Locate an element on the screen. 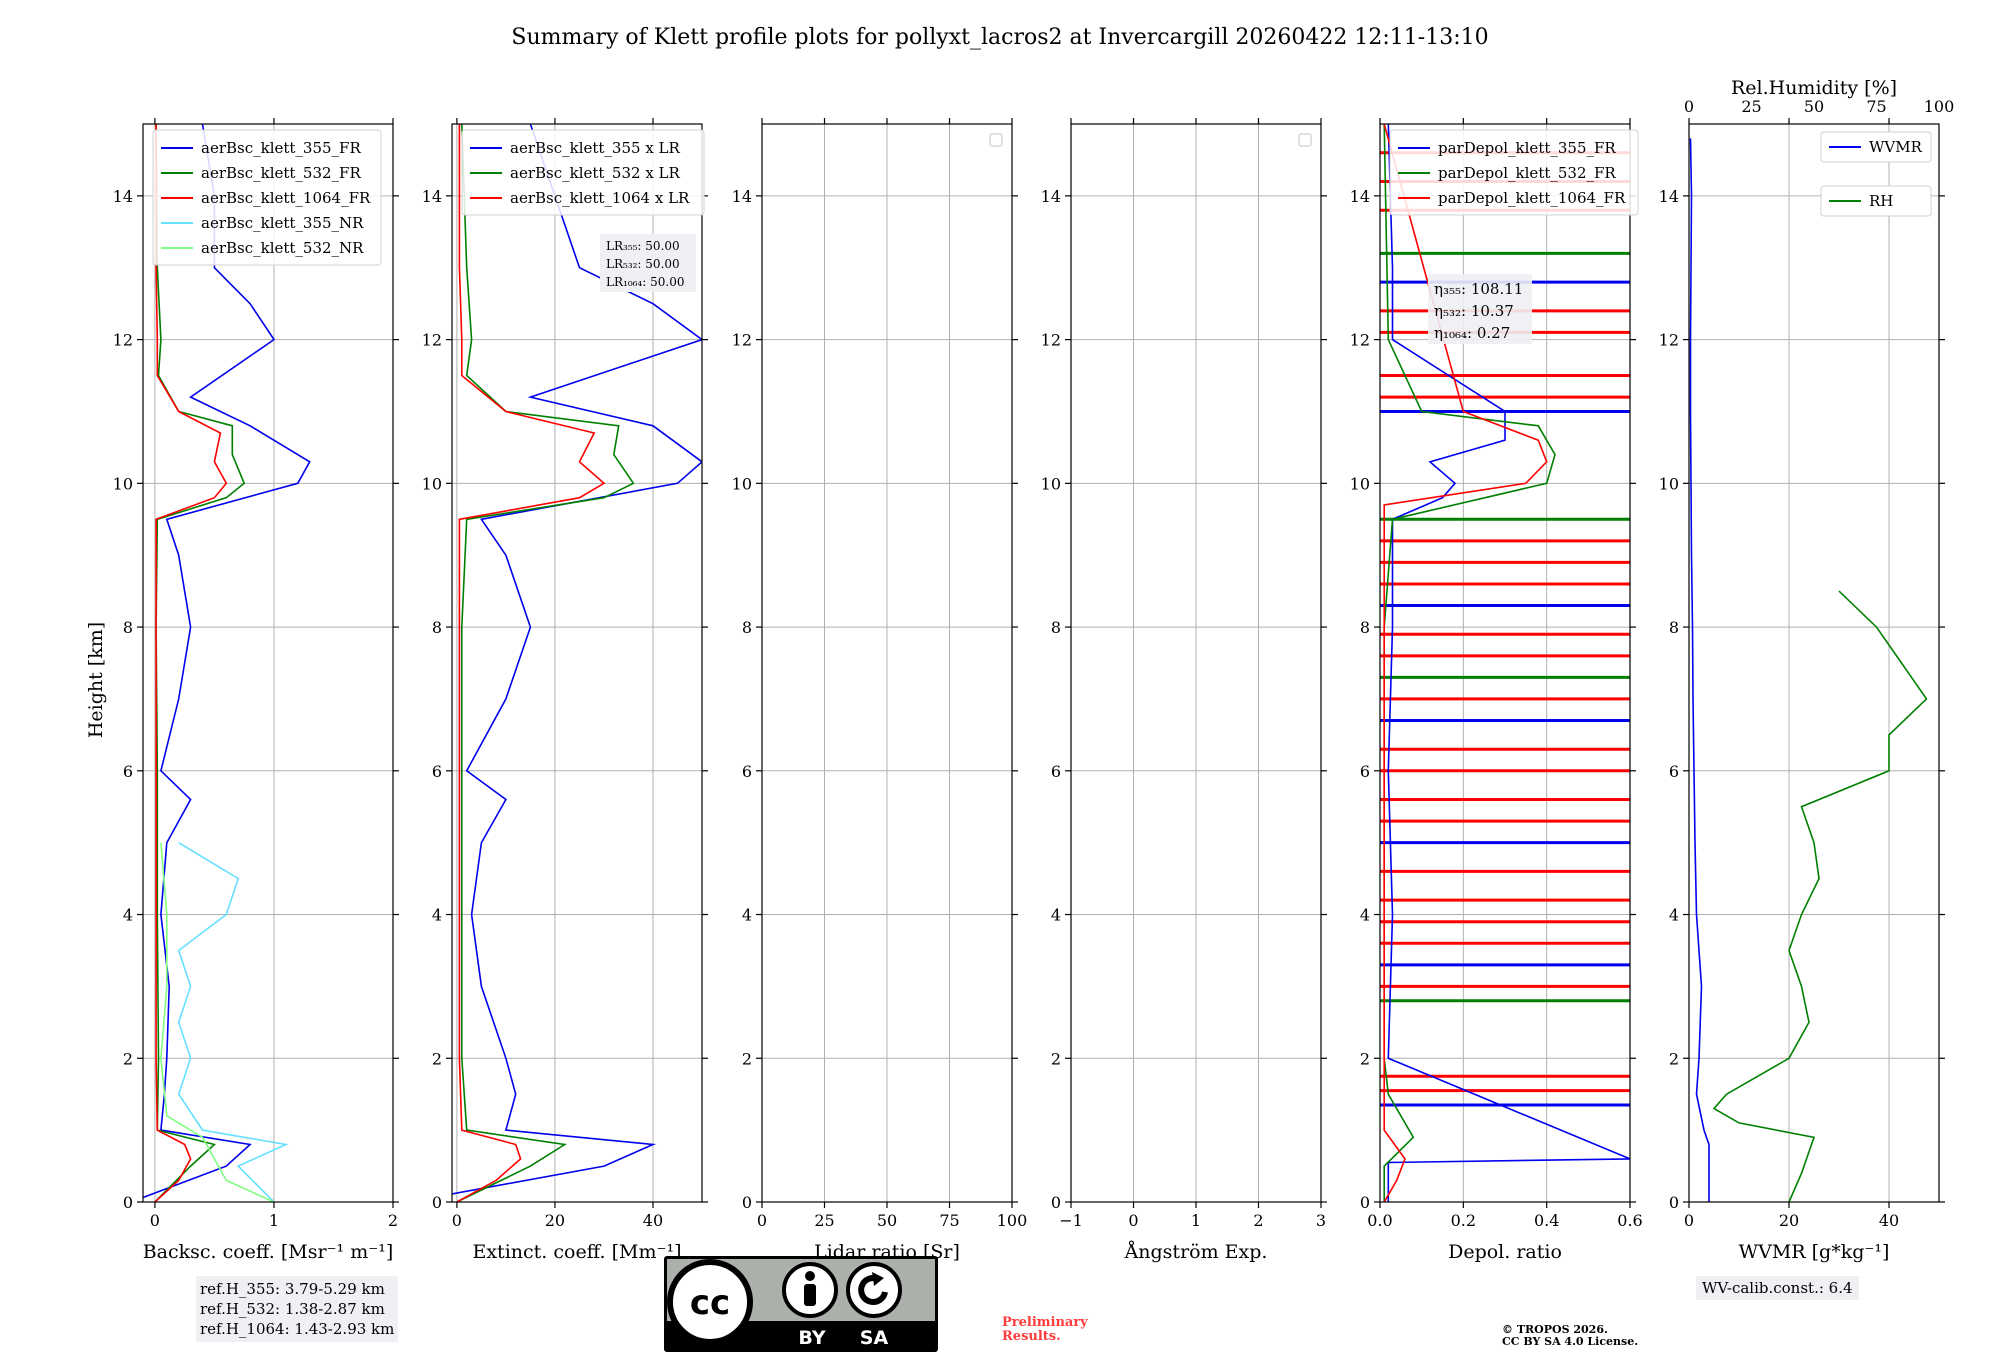 This screenshot has width=2000, height=1360. x-tick-label: 0.0 is located at coordinates (1379, 1220).